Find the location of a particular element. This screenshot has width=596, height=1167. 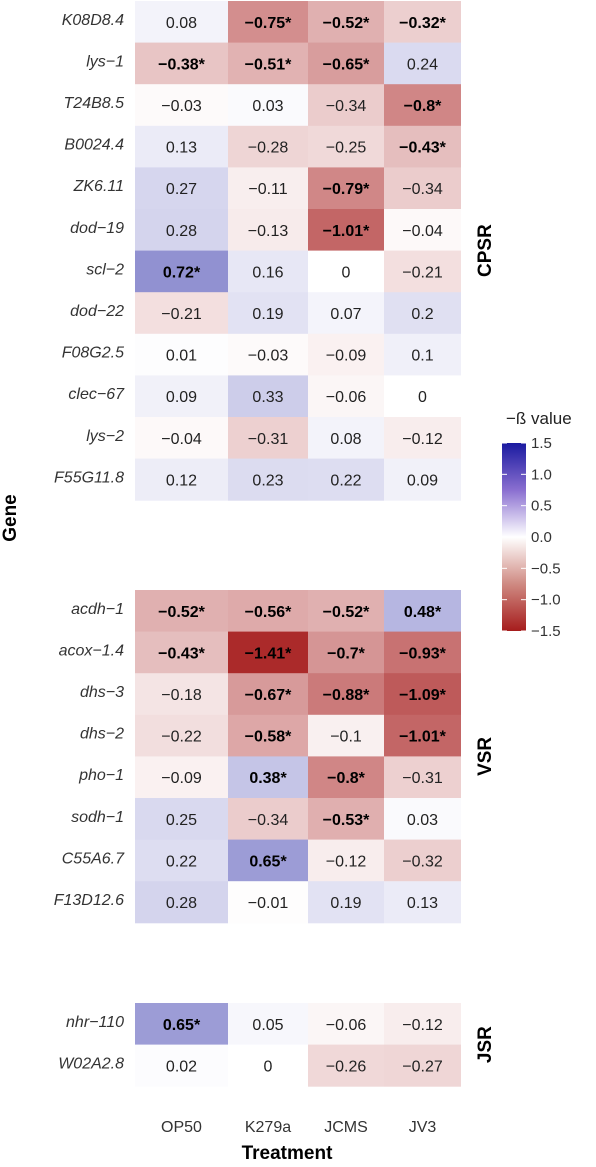

cell-value-label: −0.52* is located at coordinates (346, 612).